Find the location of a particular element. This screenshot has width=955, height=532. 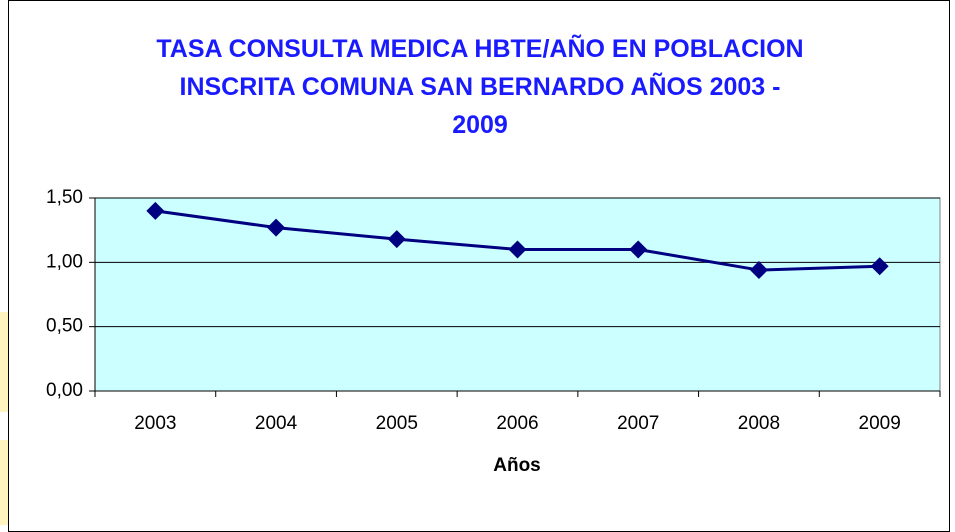

y-tick-label: 1,50 is located at coordinates (64, 197).